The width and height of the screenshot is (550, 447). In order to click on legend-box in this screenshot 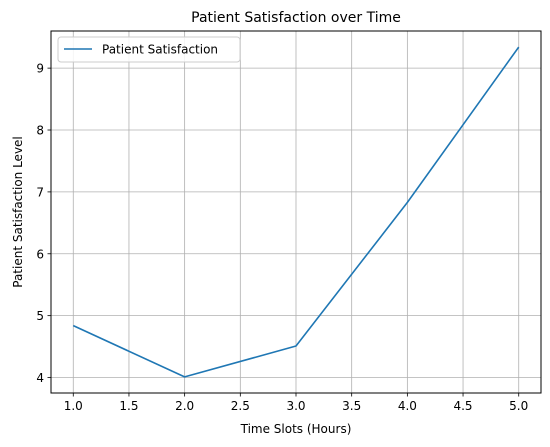, I will do `click(149, 49)`.